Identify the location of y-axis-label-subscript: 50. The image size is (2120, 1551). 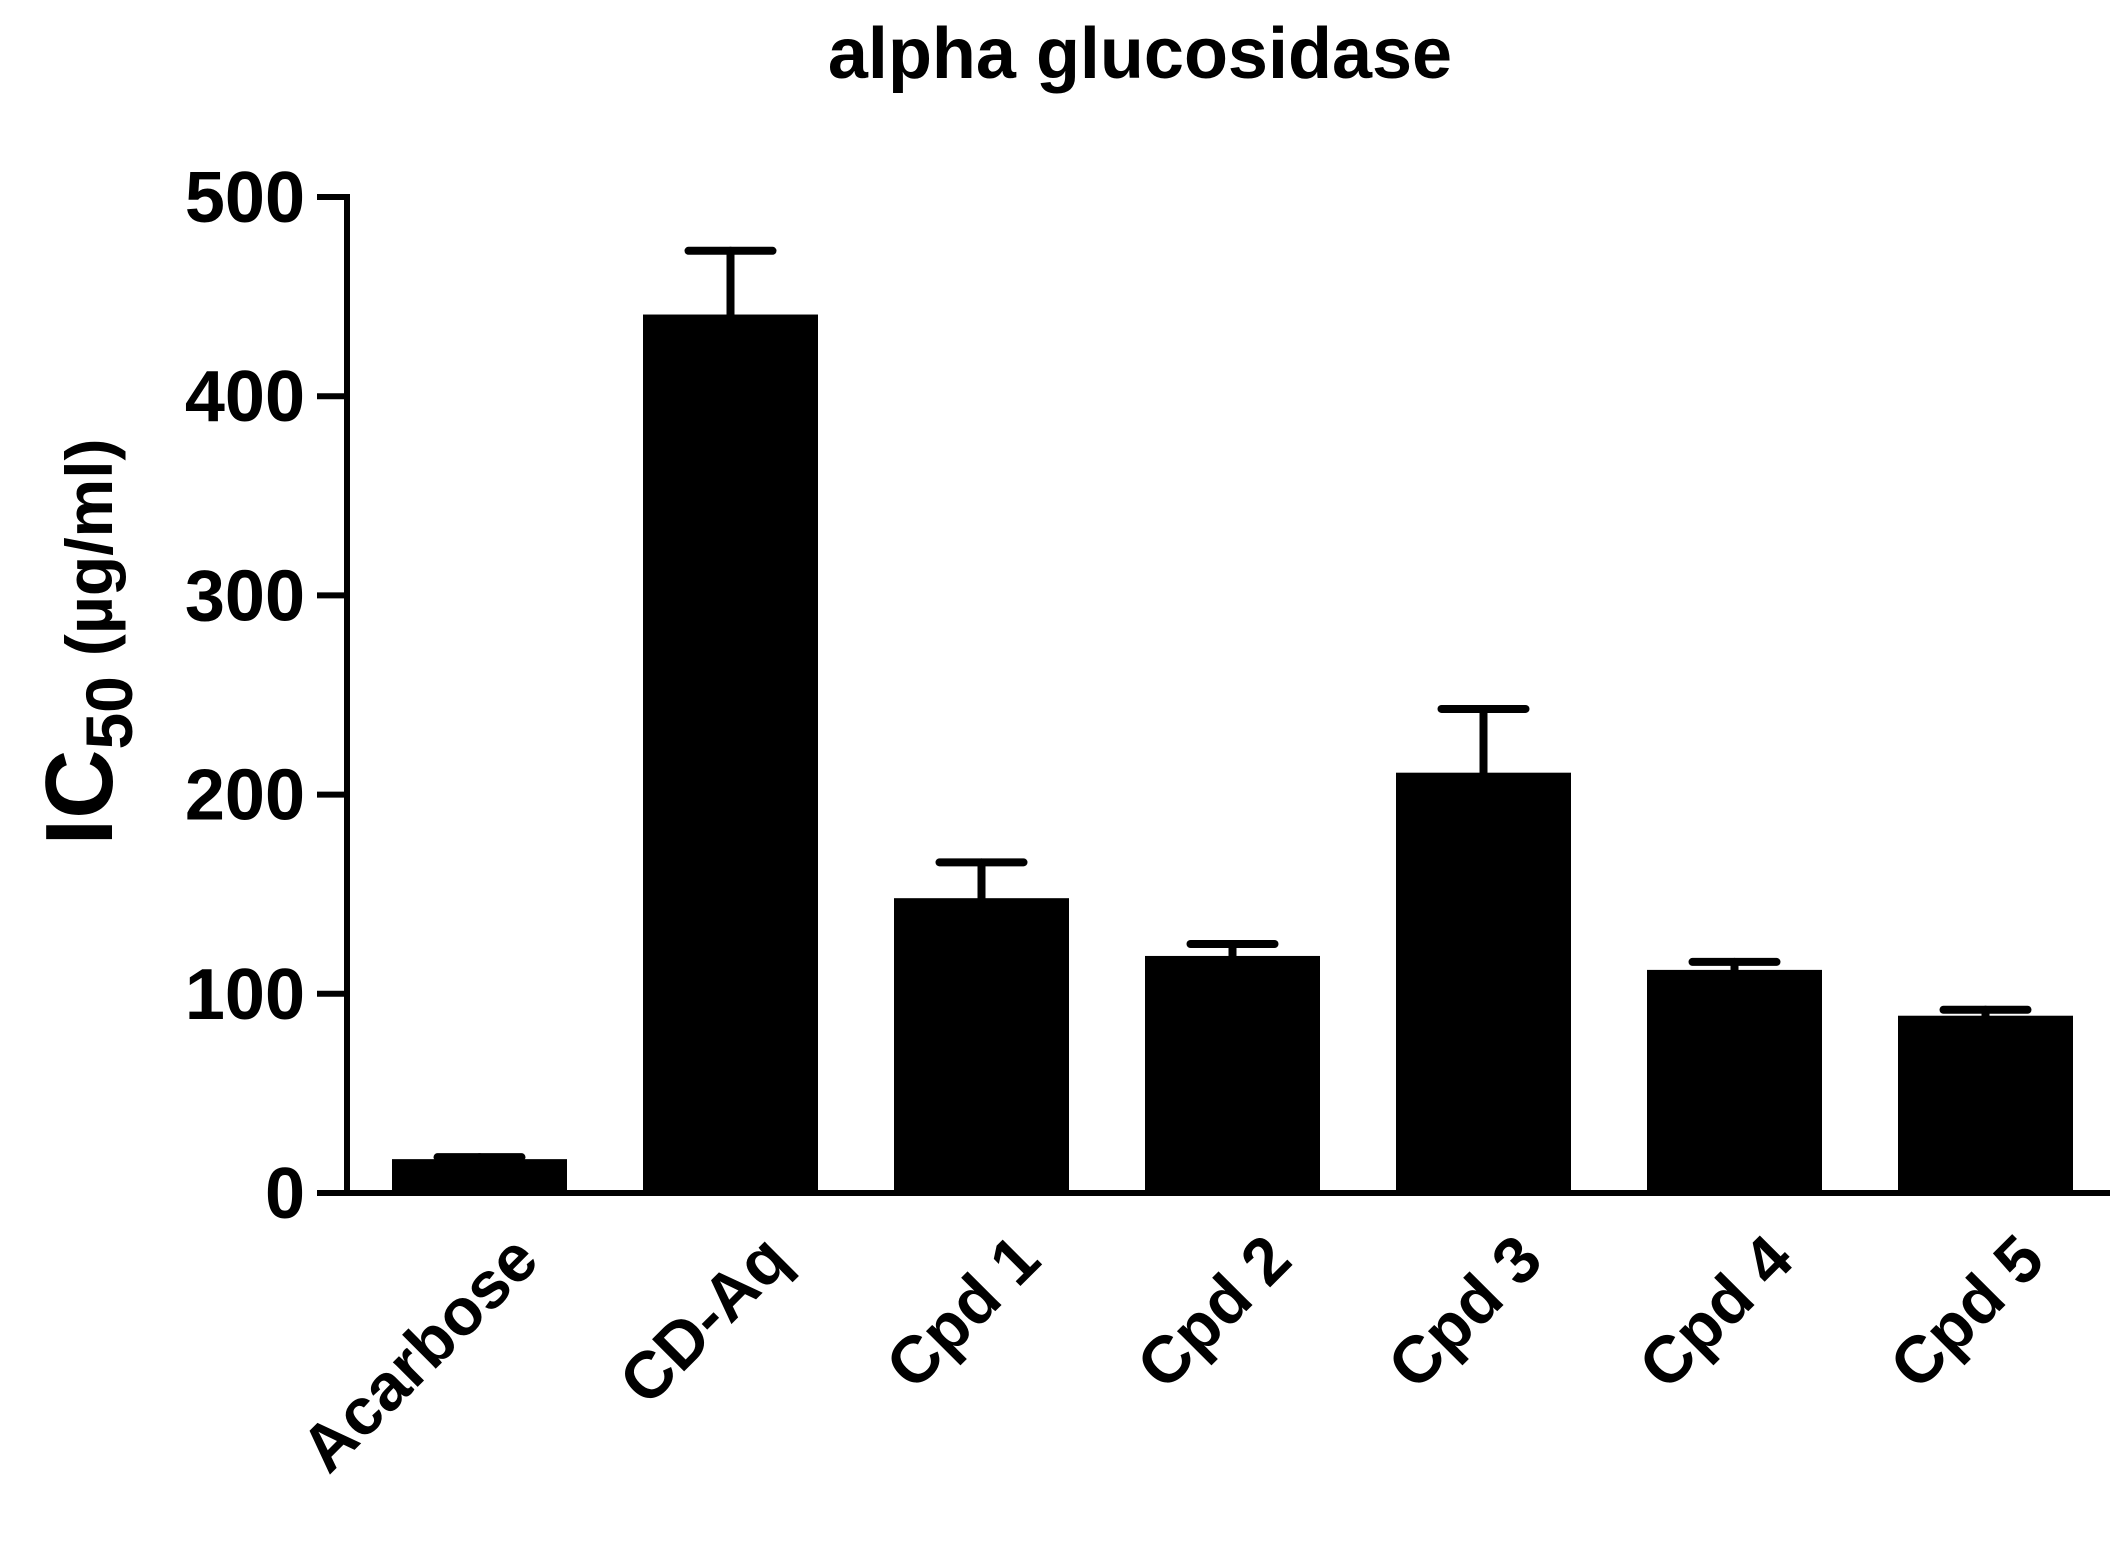
(109, 712).